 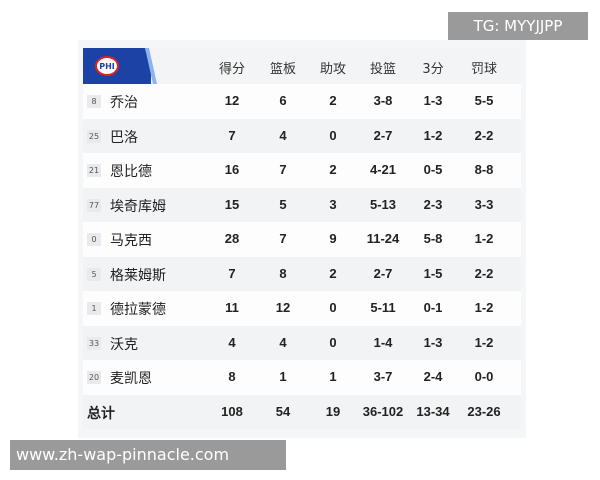 What do you see at coordinates (232, 204) in the screenshot?
I see `stat-cell: 15` at bounding box center [232, 204].